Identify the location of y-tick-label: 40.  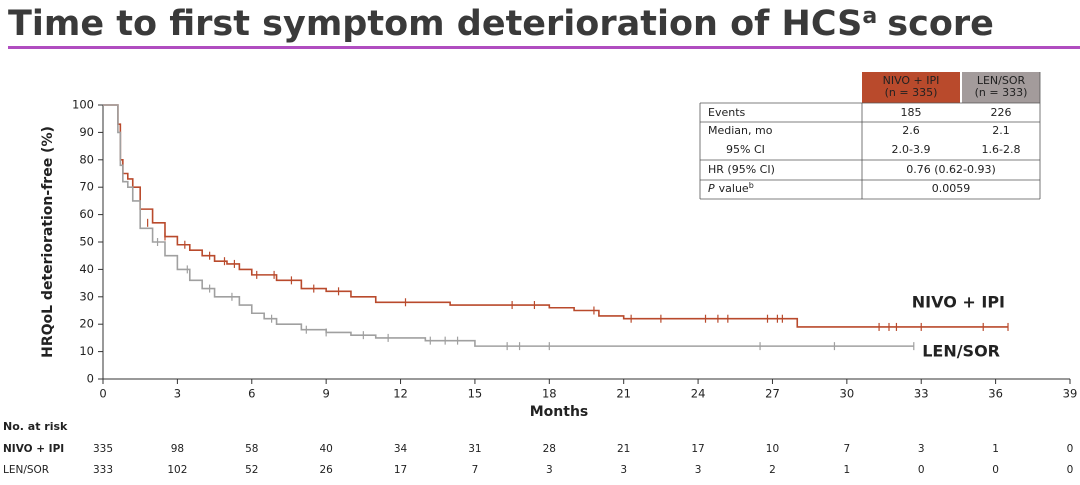
(86, 269).